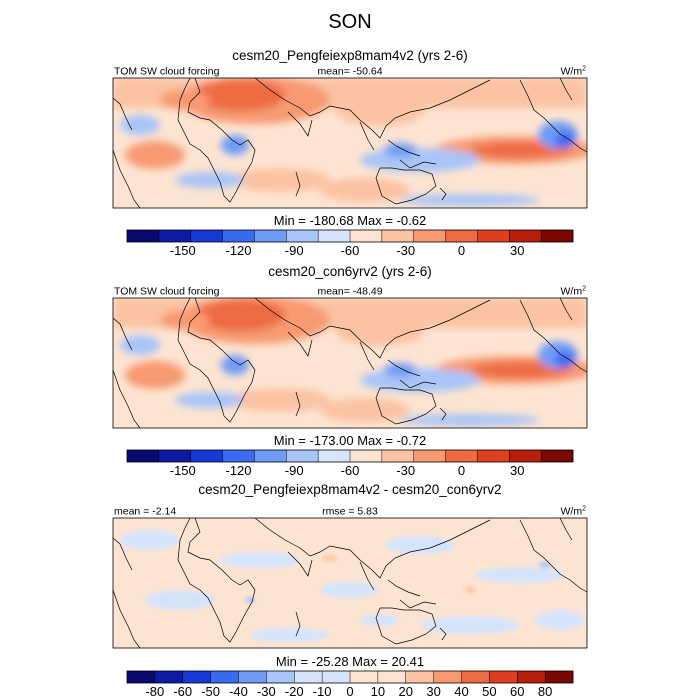  What do you see at coordinates (238, 691) in the screenshot?
I see `colorbar-tick-label: -40` at bounding box center [238, 691].